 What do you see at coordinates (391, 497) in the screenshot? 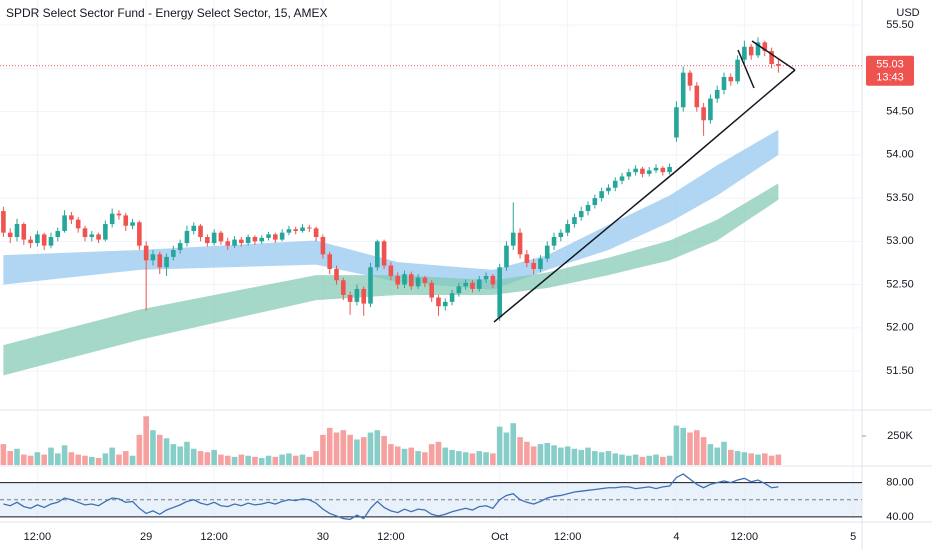
I see `rsi-line` at bounding box center [391, 497].